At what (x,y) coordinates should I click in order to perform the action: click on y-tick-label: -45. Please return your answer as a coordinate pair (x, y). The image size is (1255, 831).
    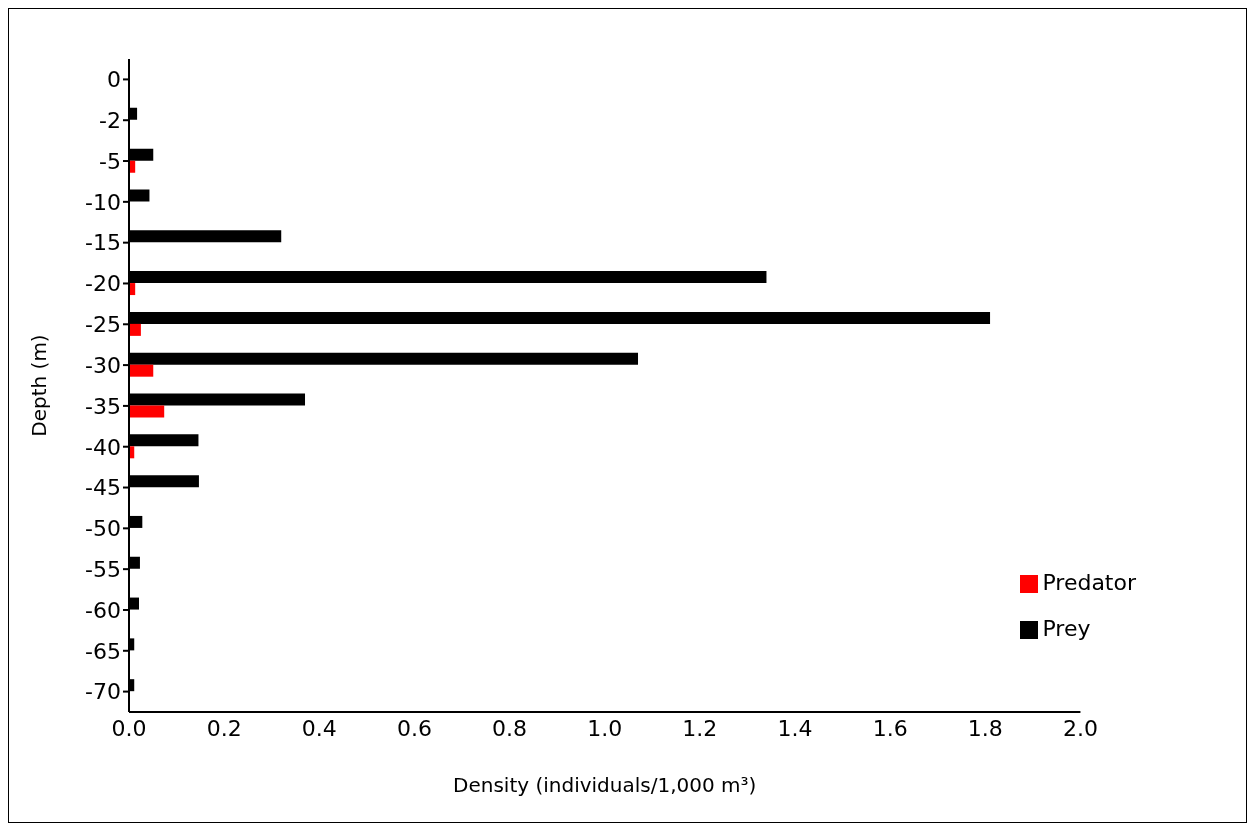
    Looking at the image, I should click on (103, 488).